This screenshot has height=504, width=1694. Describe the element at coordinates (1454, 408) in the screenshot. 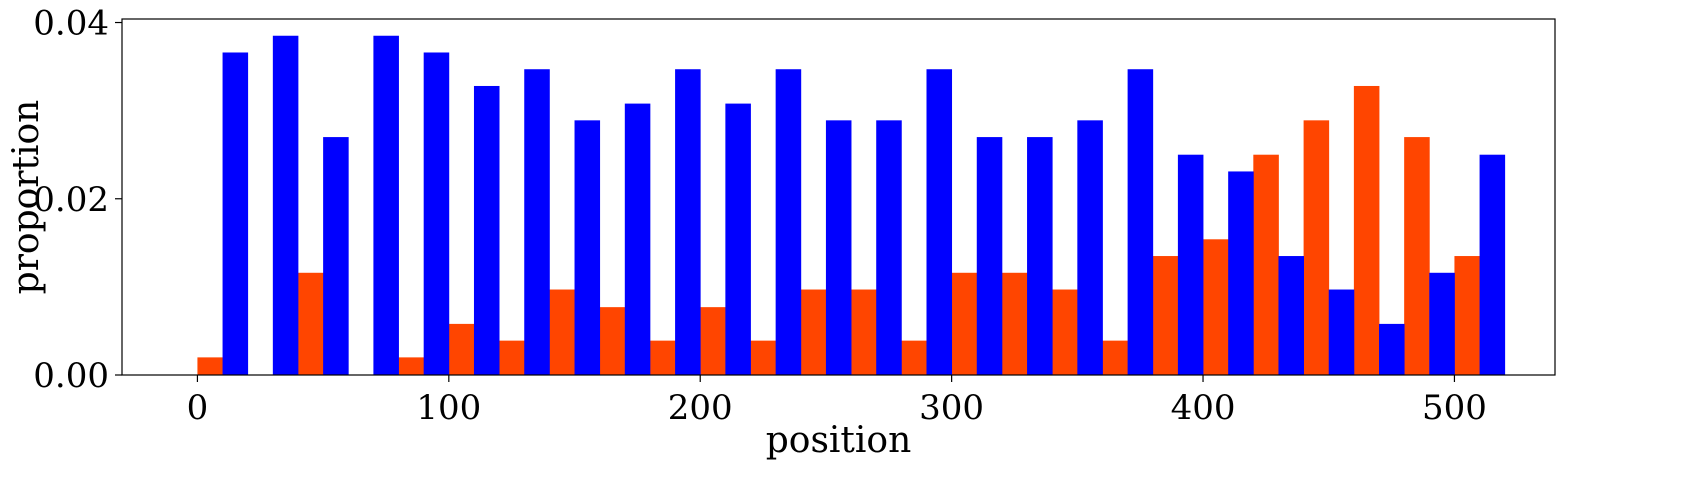

I see `x-tick-label: 500` at that location.